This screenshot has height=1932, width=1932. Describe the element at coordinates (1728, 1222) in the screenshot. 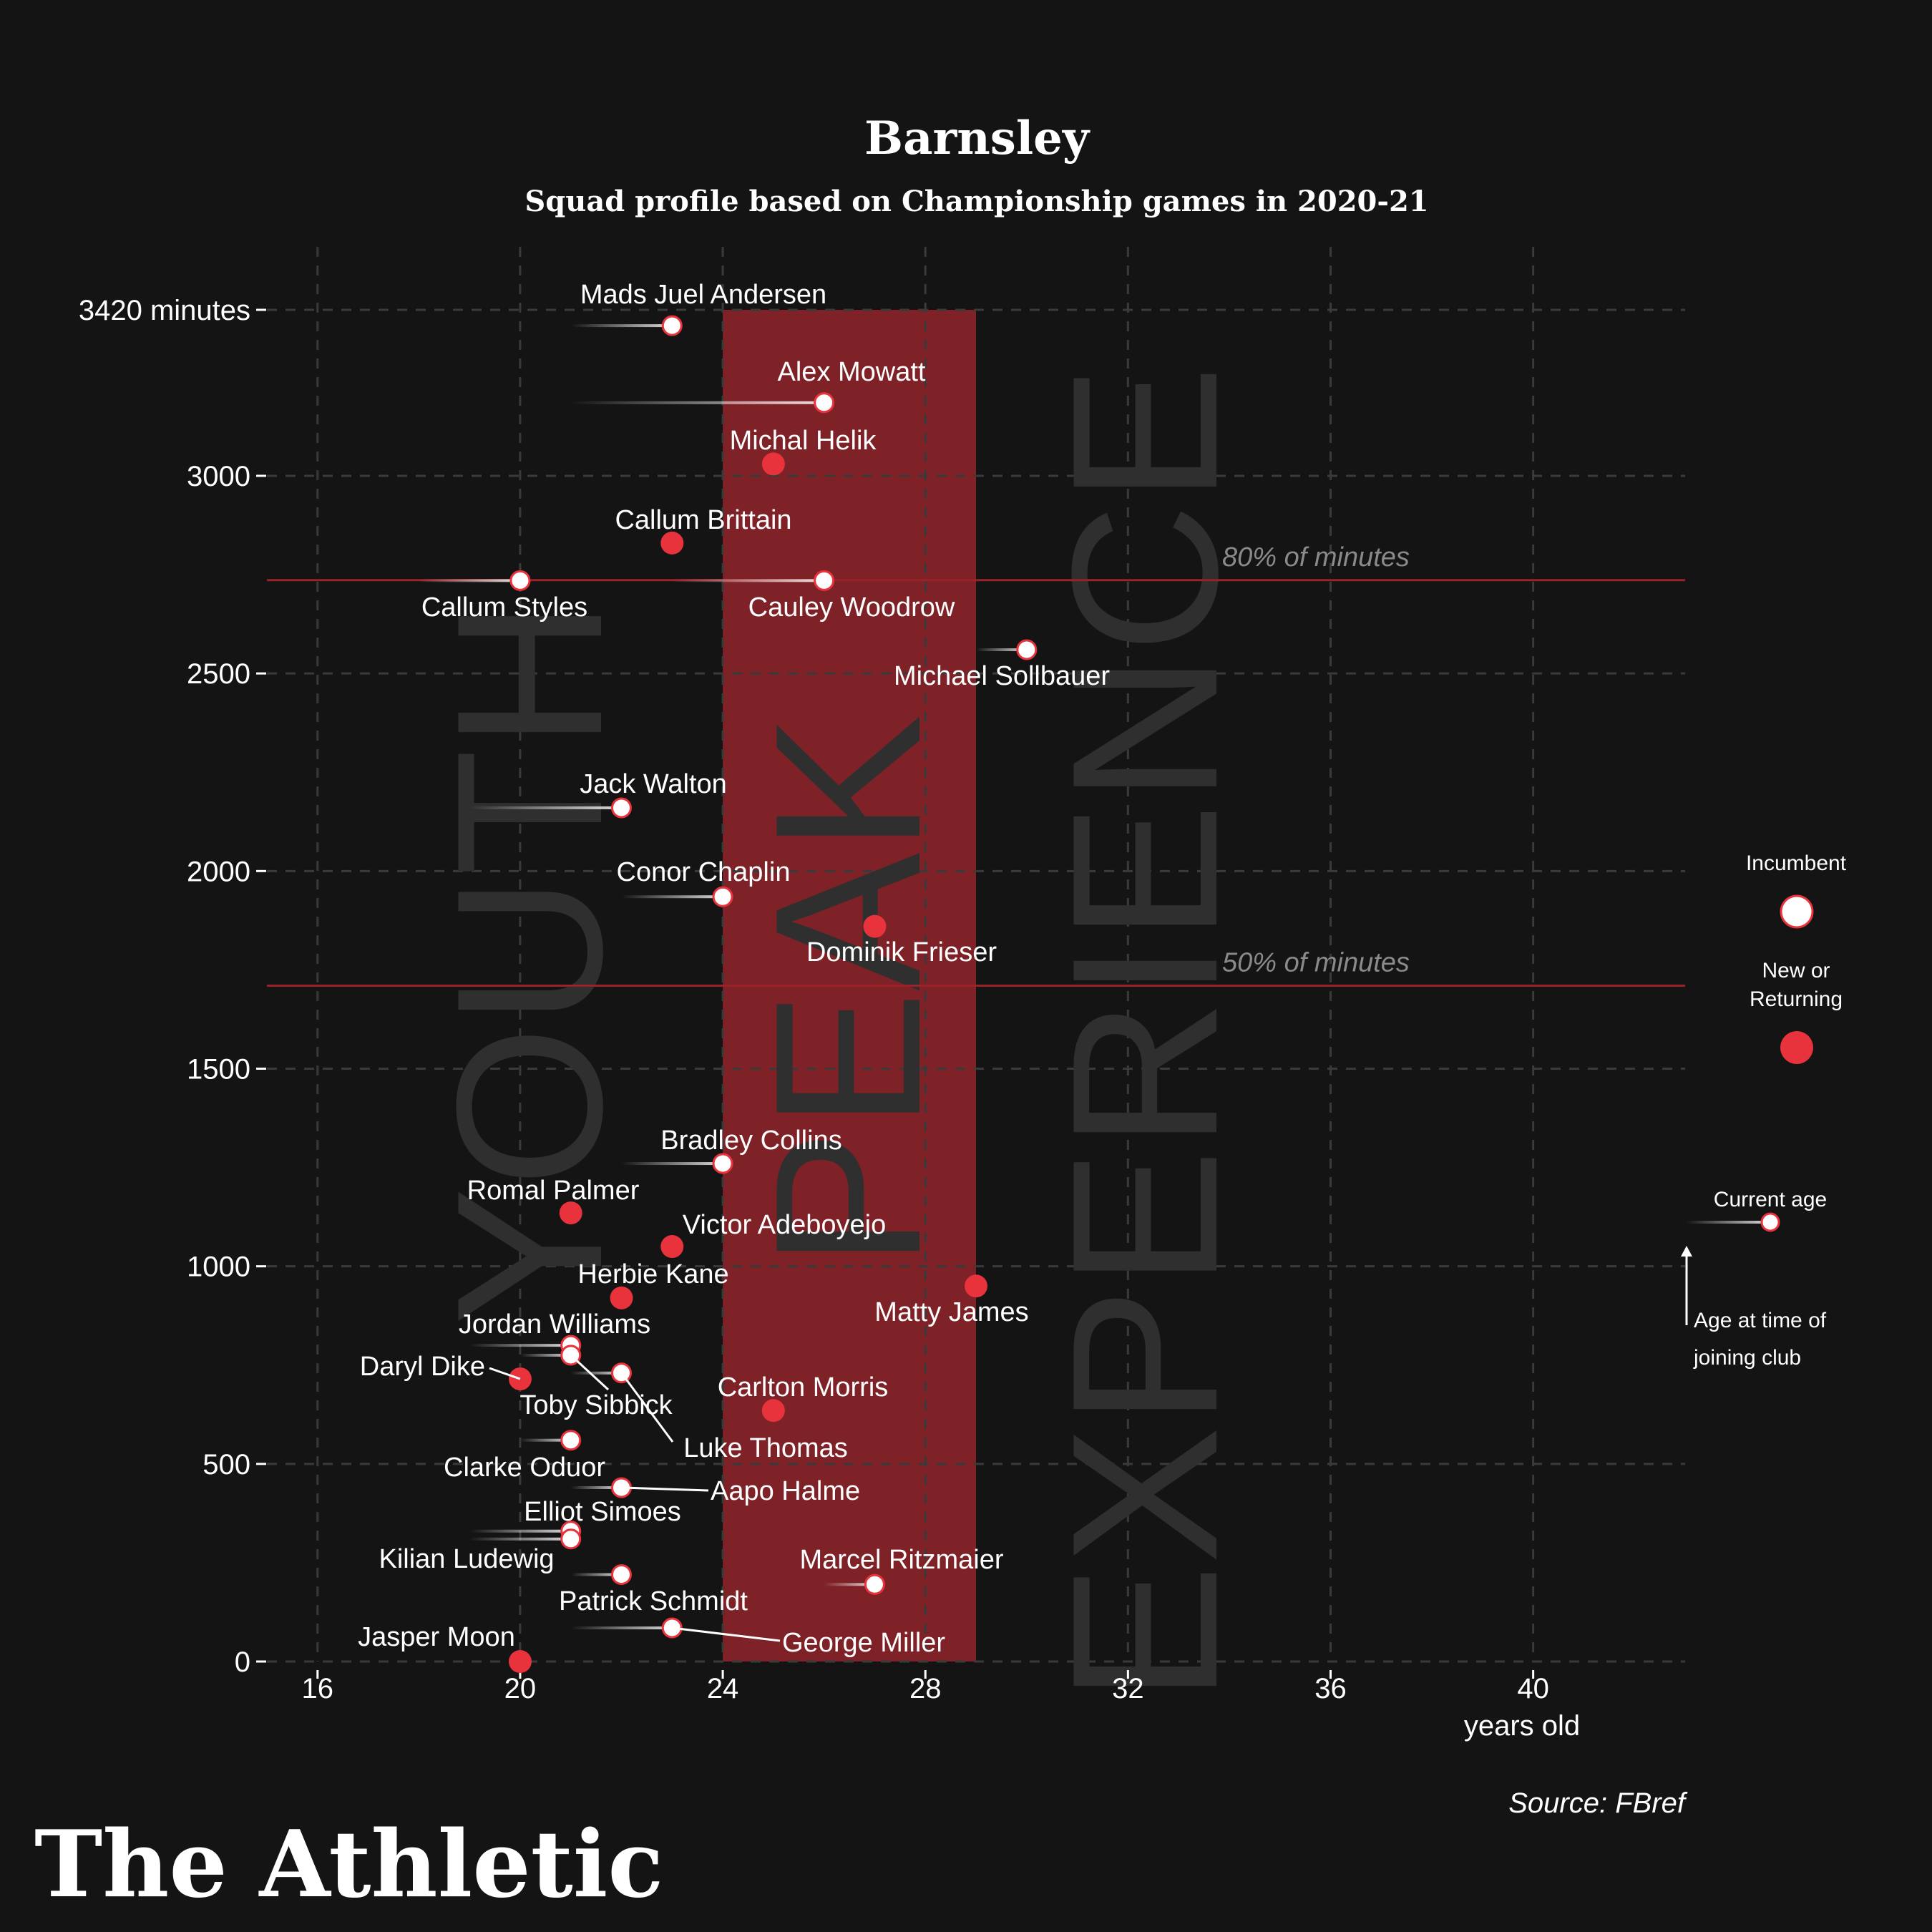

I see `legend-tail` at that location.